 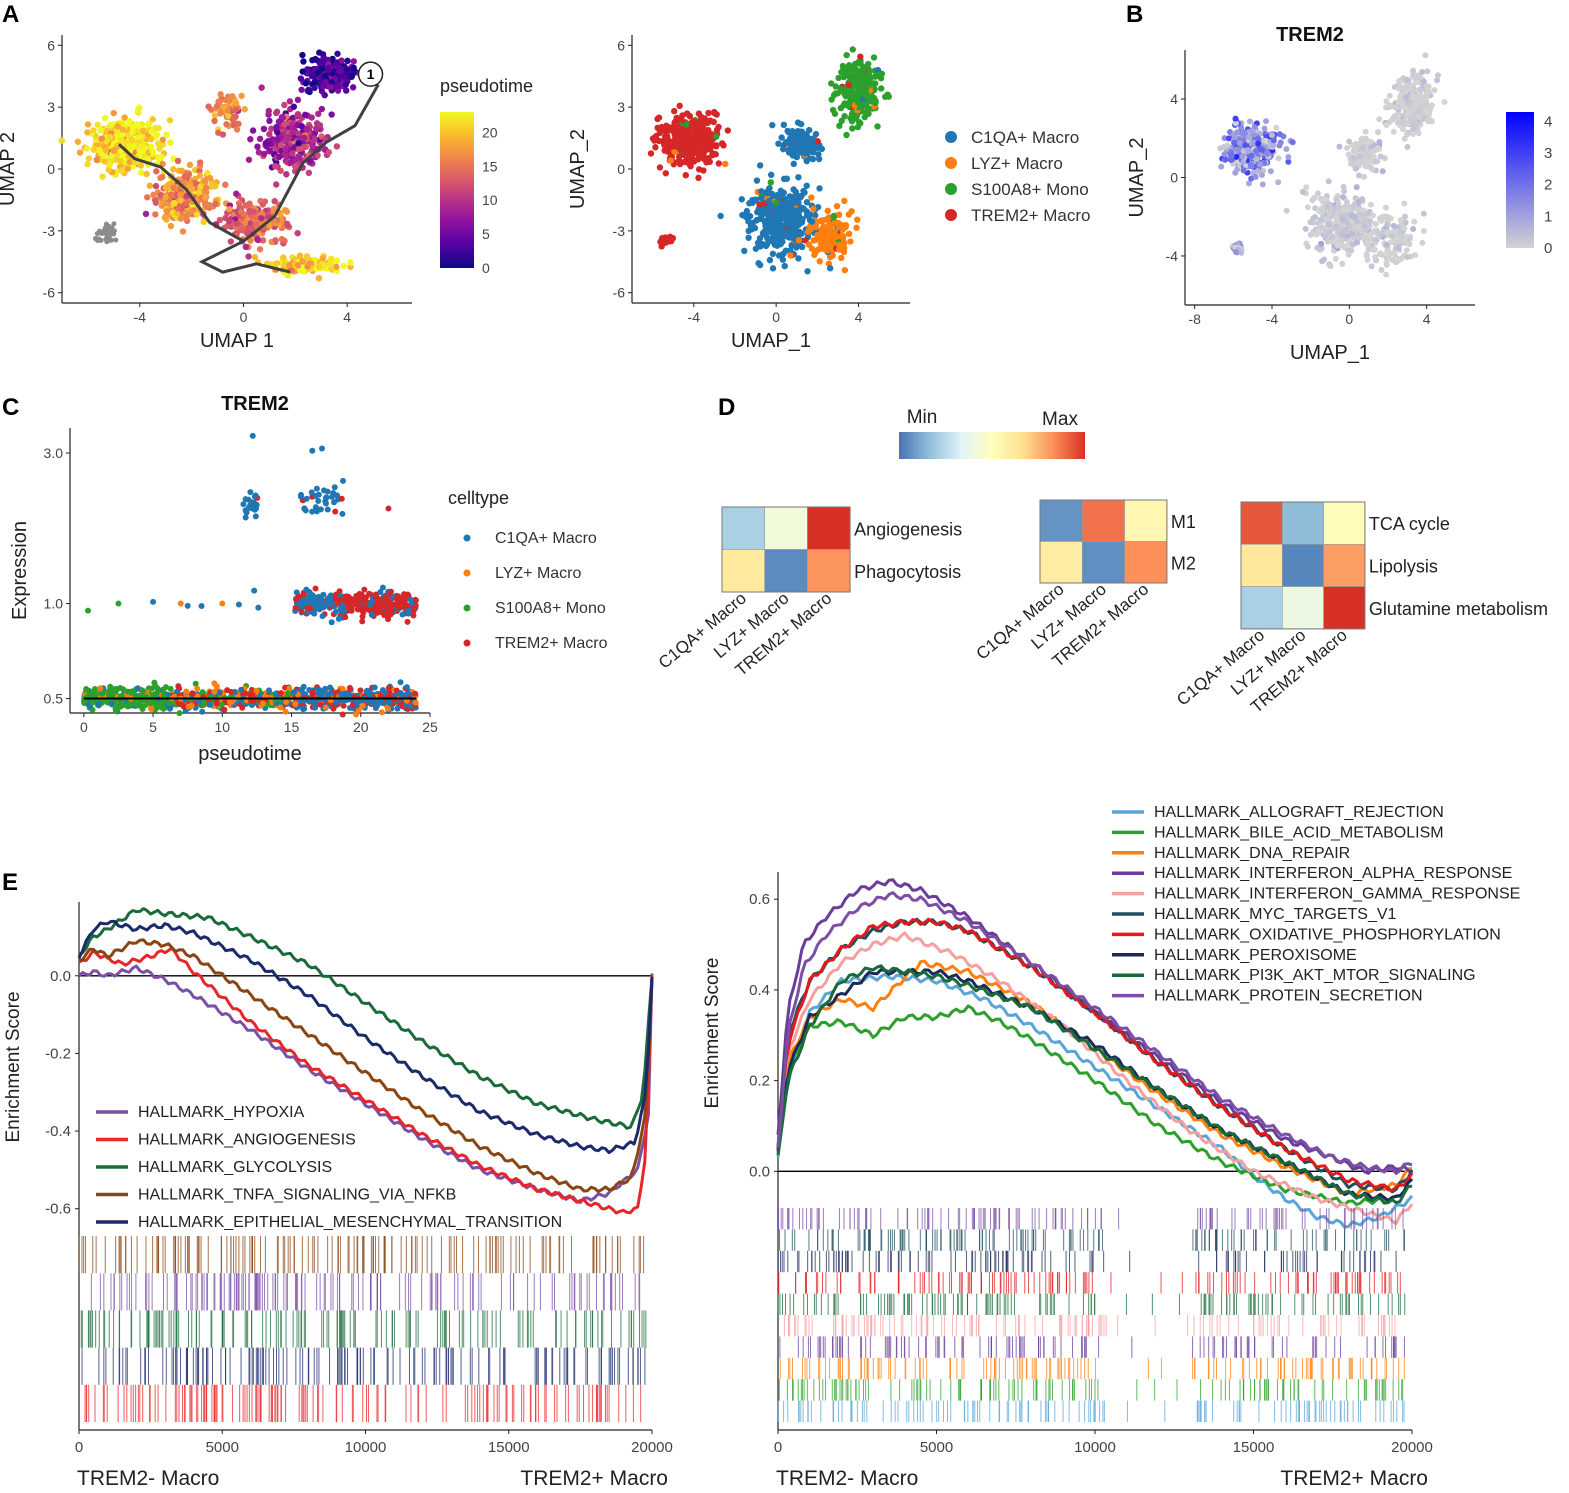 I want to click on x-tick-label: 25, so click(x=430, y=727).